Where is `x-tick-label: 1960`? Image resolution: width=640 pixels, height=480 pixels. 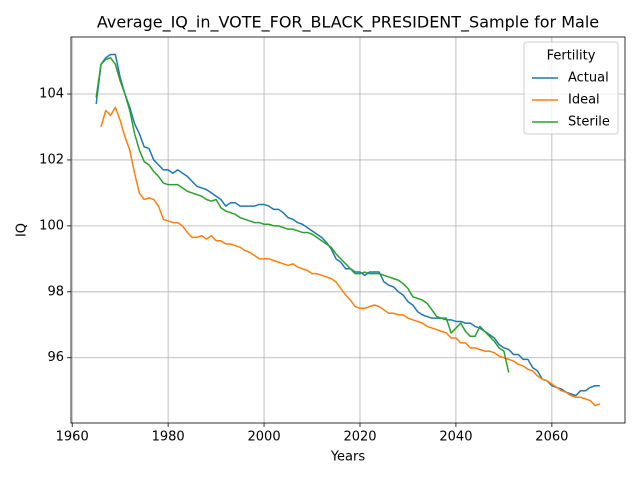
x-tick-label: 1960 is located at coordinates (72, 437).